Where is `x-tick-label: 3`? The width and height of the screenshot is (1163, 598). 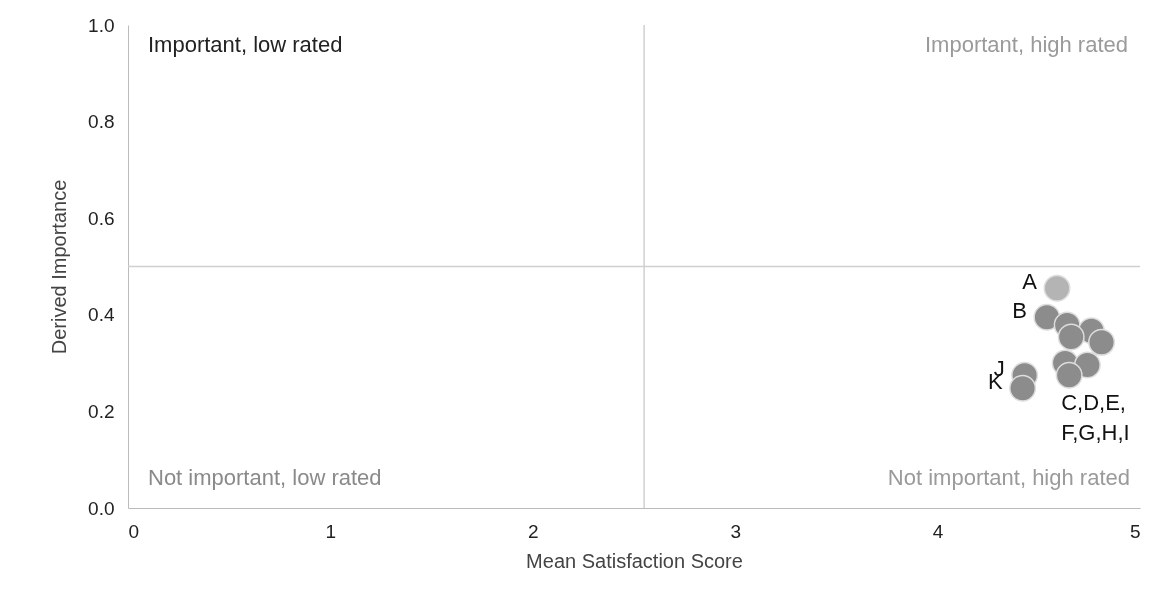 x-tick-label: 3 is located at coordinates (735, 531).